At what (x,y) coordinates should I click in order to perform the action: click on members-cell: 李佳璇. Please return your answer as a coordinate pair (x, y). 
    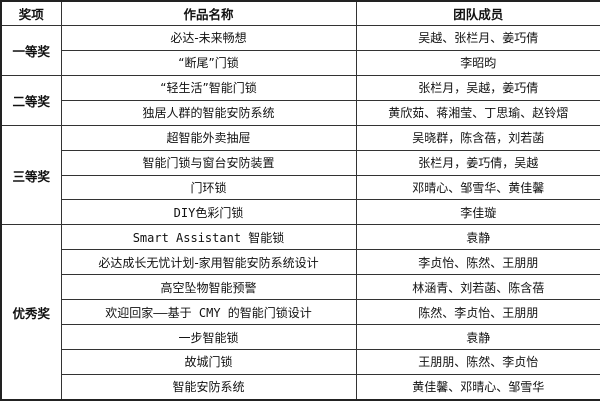
    Looking at the image, I should click on (477, 212).